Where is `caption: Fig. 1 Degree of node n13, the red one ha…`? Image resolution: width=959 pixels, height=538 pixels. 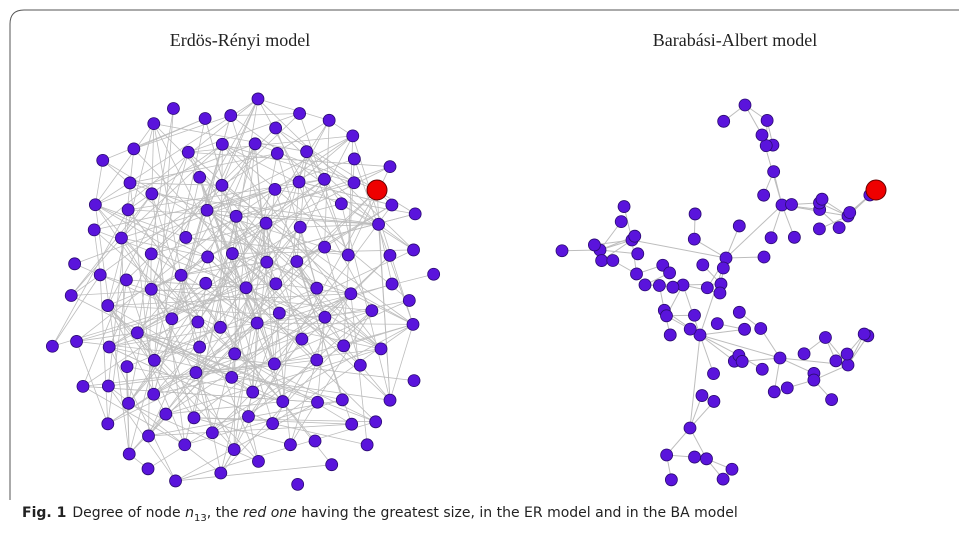 caption: Fig. 1 Degree of node n13, the red one ha… is located at coordinates (380, 514).